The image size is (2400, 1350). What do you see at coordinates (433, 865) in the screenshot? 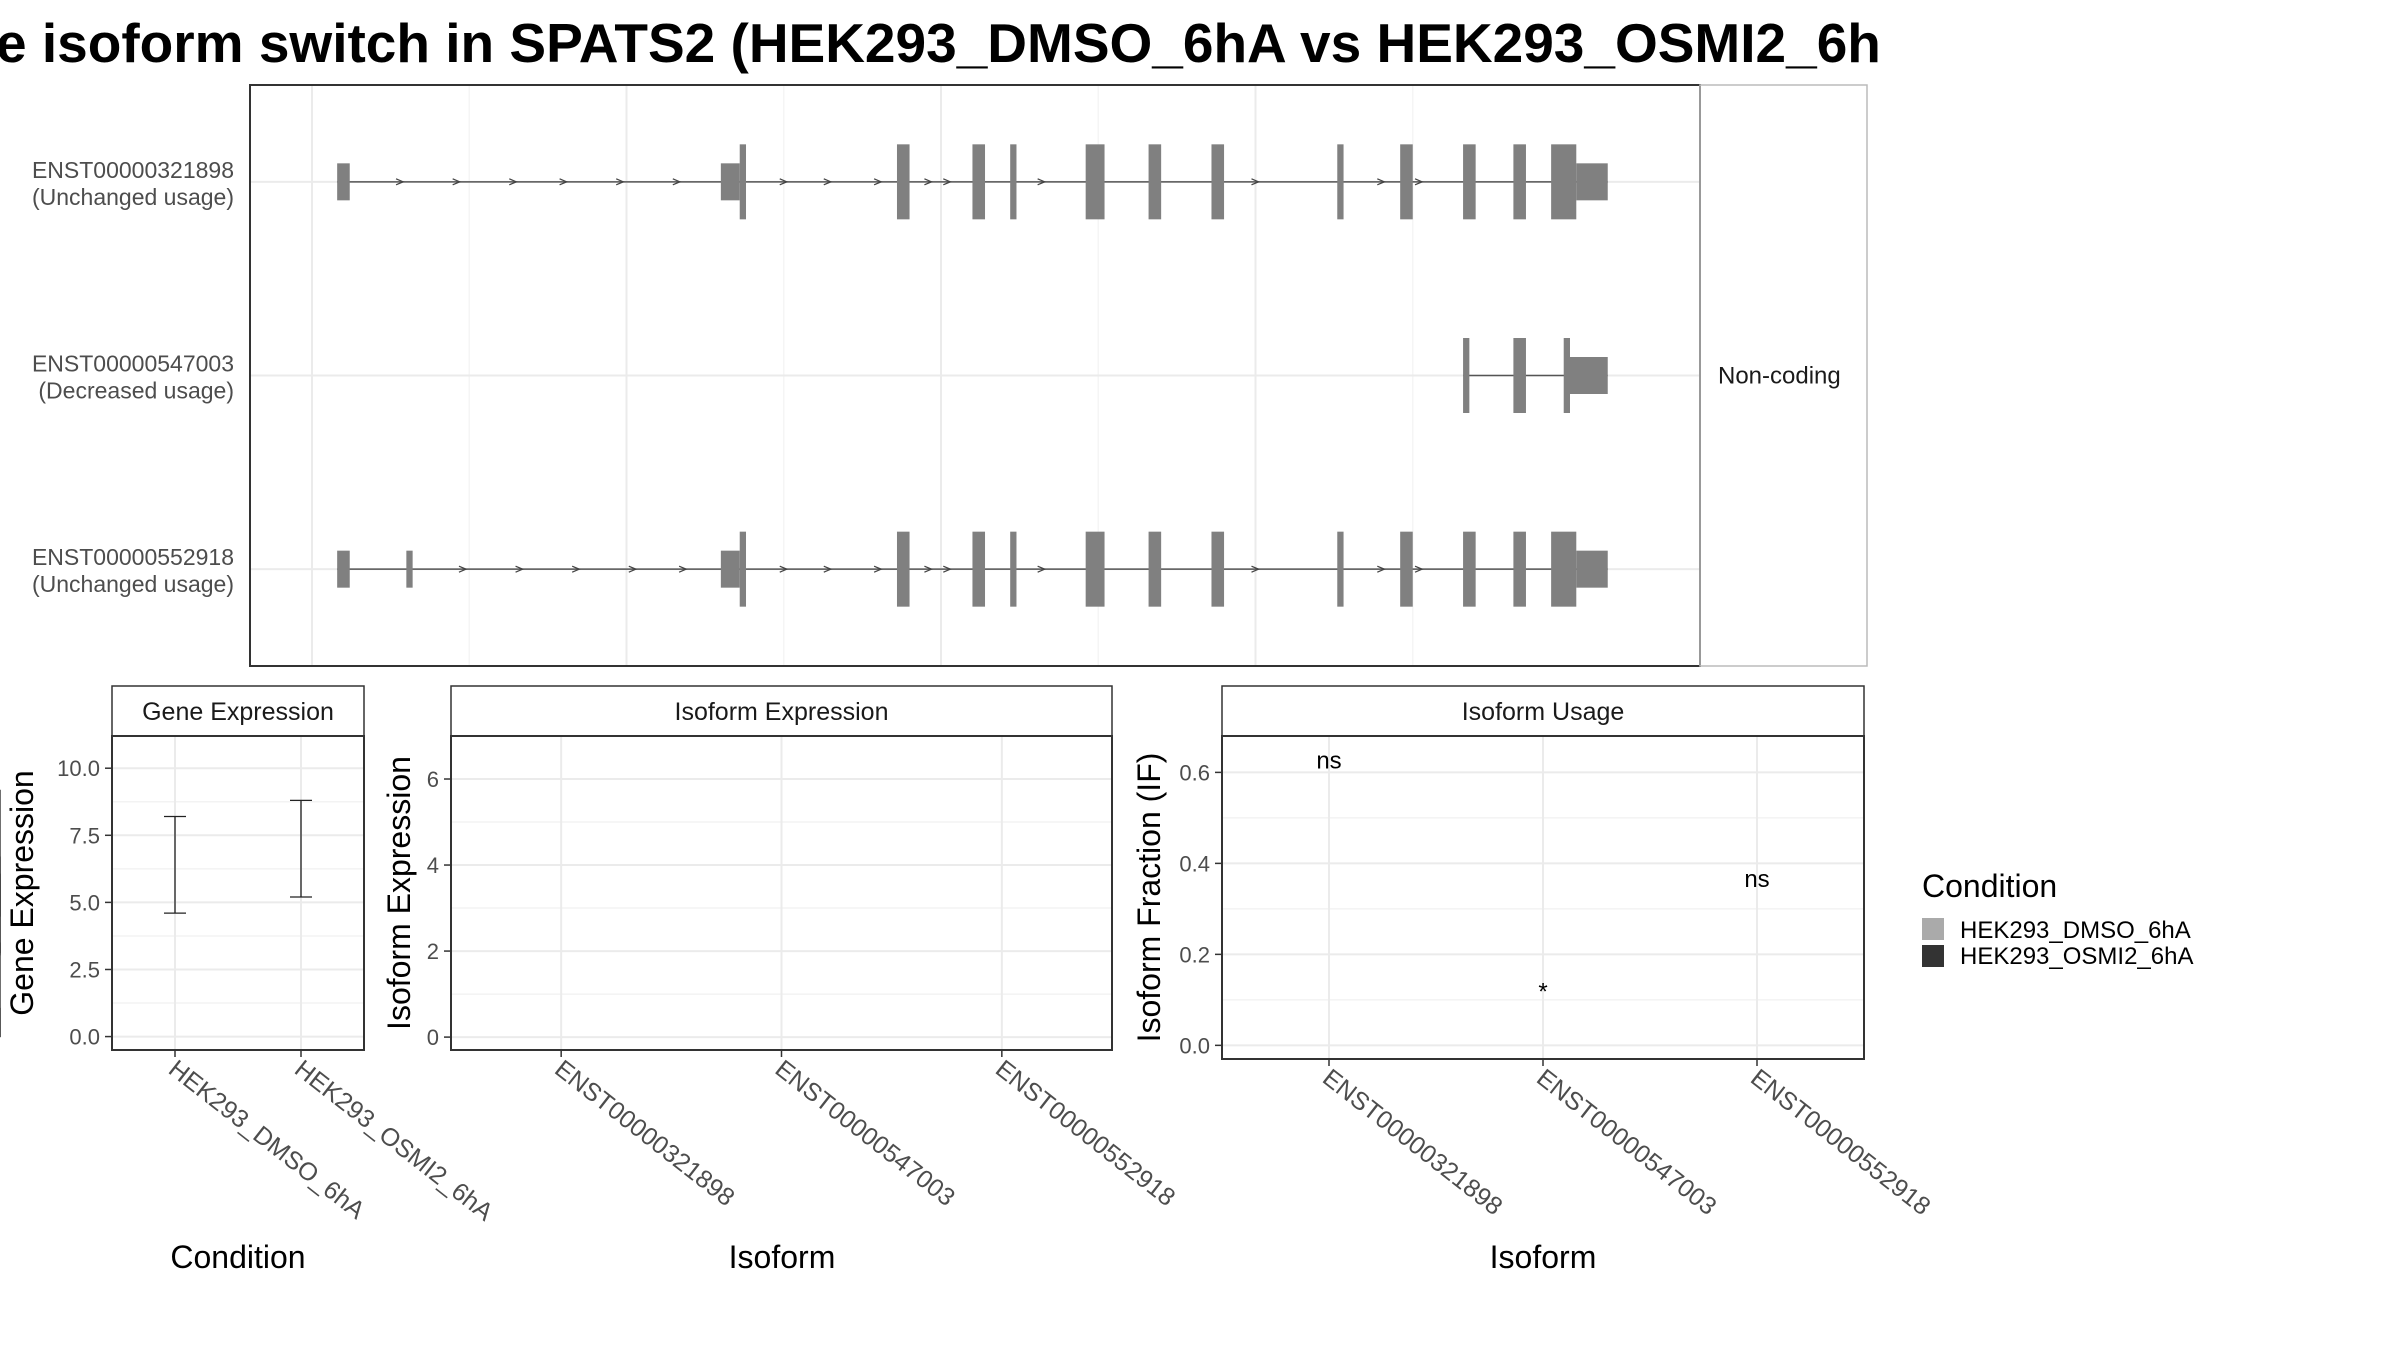
I see `y-tick-label: 4` at bounding box center [433, 865].